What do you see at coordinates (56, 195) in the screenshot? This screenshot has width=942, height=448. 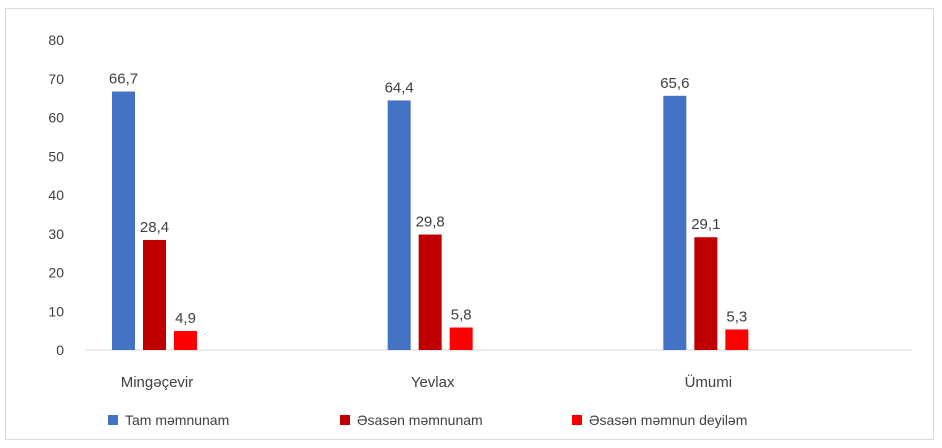 I see `y-tick-label: 40` at bounding box center [56, 195].